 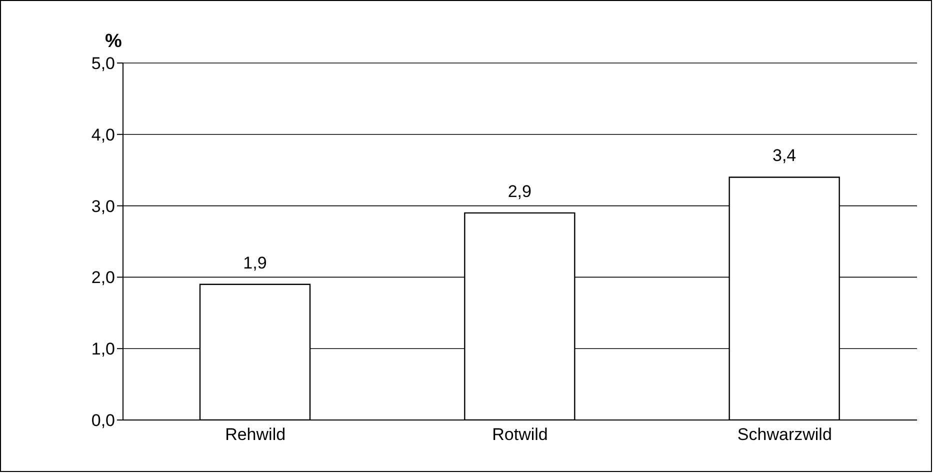 What do you see at coordinates (520, 434) in the screenshot?
I see `x-tick-label: Rotwild` at bounding box center [520, 434].